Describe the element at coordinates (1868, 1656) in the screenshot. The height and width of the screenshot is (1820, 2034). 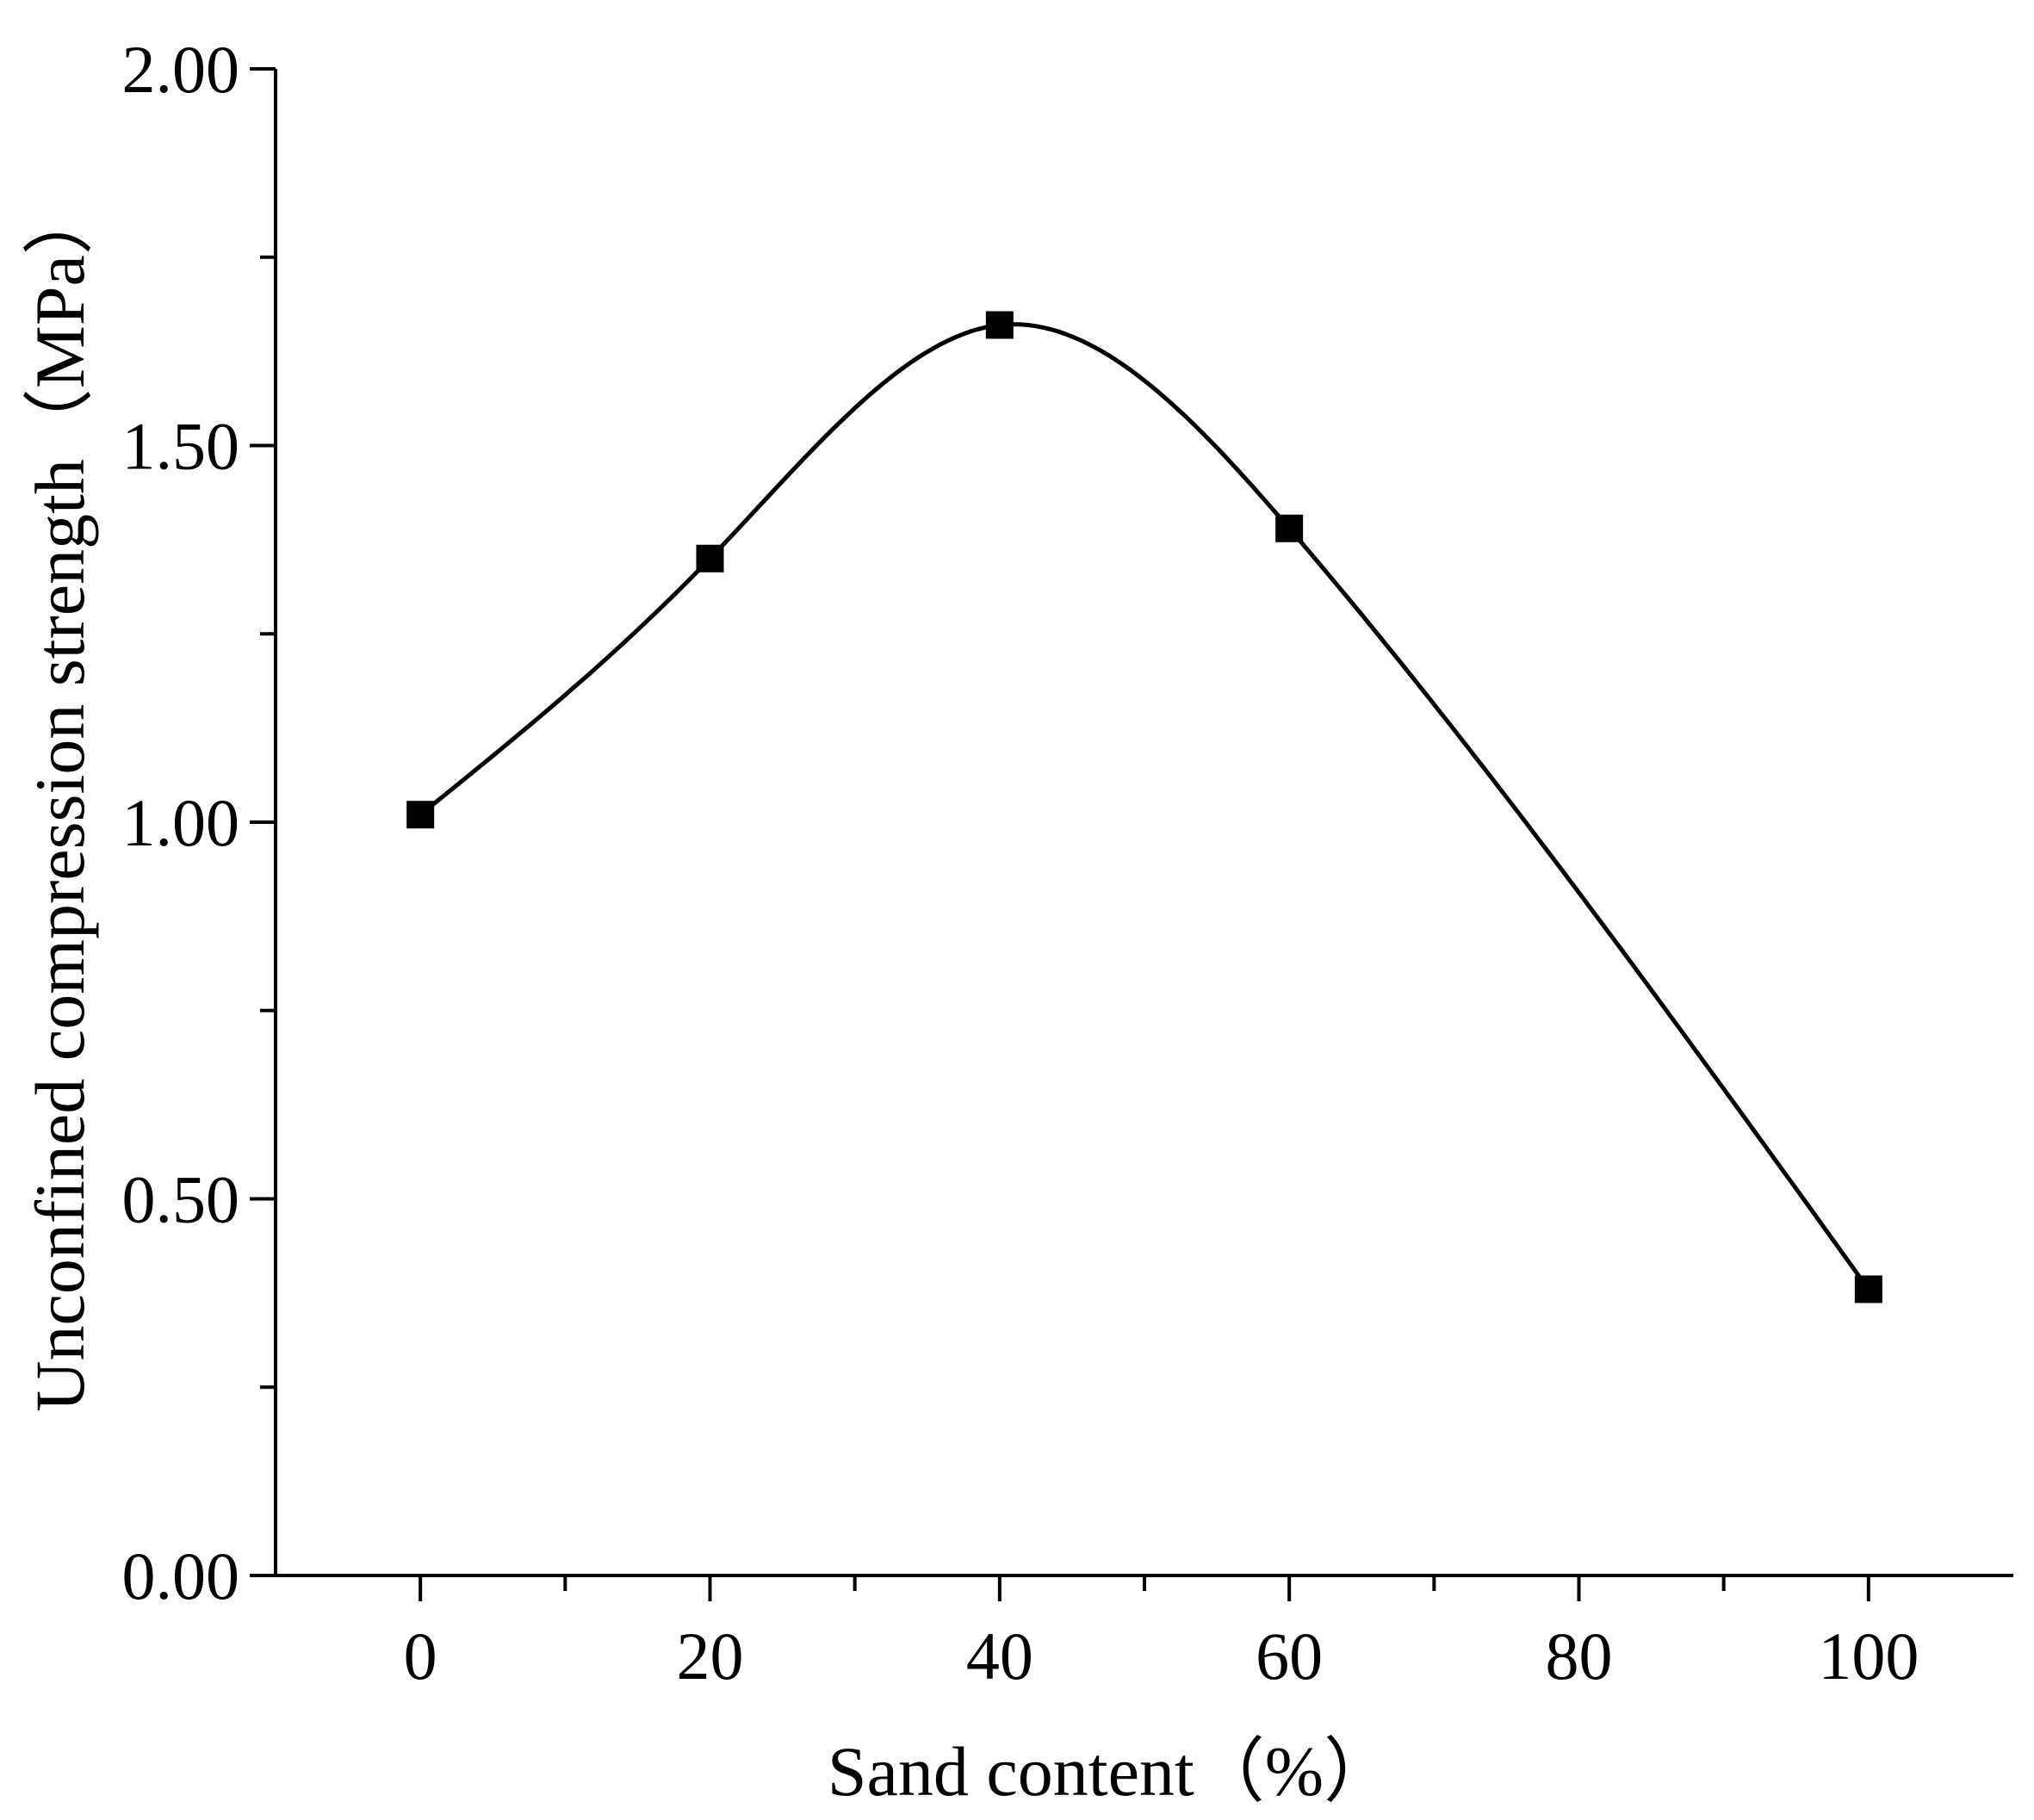
I see `x-tick-label: 100` at that location.